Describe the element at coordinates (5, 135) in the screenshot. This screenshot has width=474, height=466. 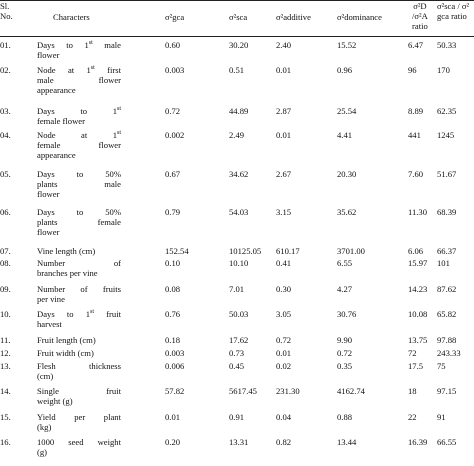
I see `cell-sl: 04.` at that location.